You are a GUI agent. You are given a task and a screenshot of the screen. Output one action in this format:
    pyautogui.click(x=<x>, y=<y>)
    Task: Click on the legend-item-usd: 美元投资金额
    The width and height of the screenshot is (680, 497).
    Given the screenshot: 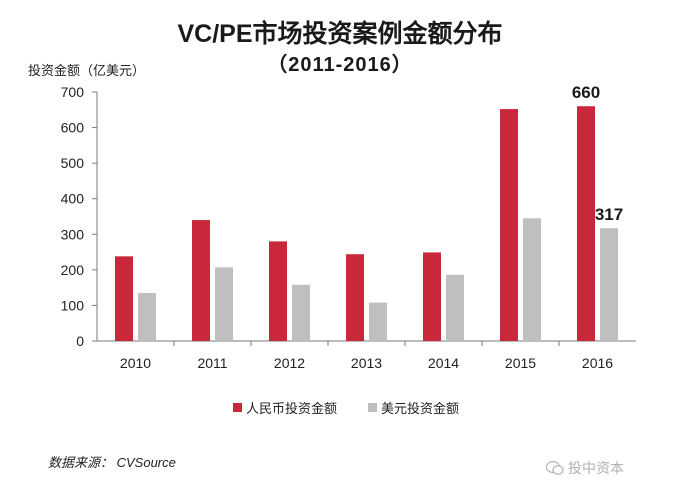 What is the action you would take?
    pyautogui.click(x=413, y=407)
    